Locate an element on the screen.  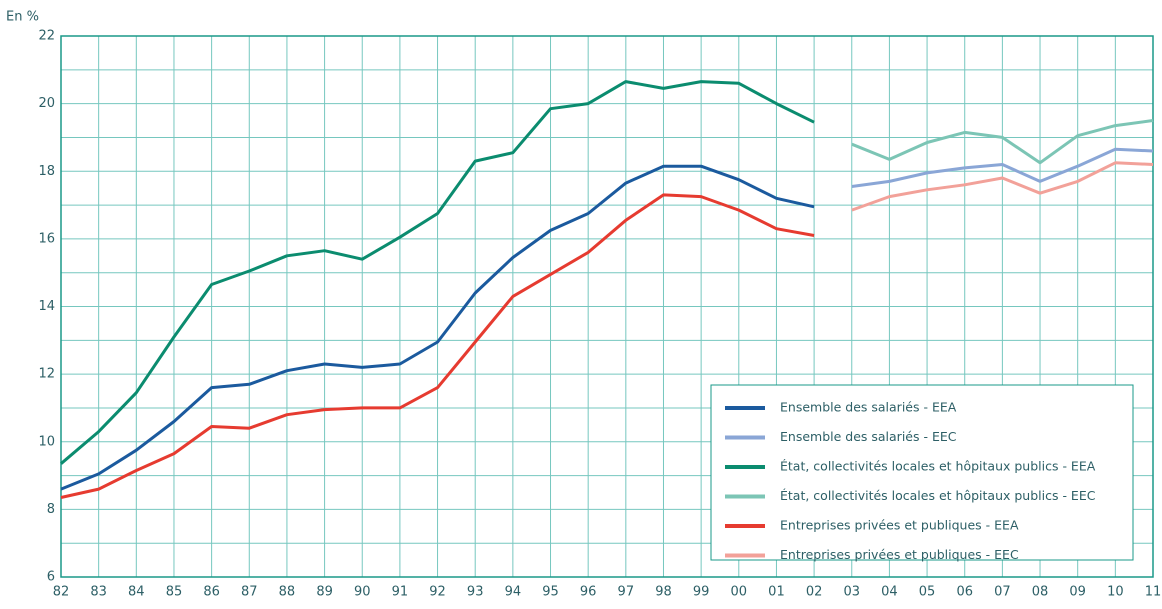
x-tick-label: 97 is located at coordinates (626, 592).